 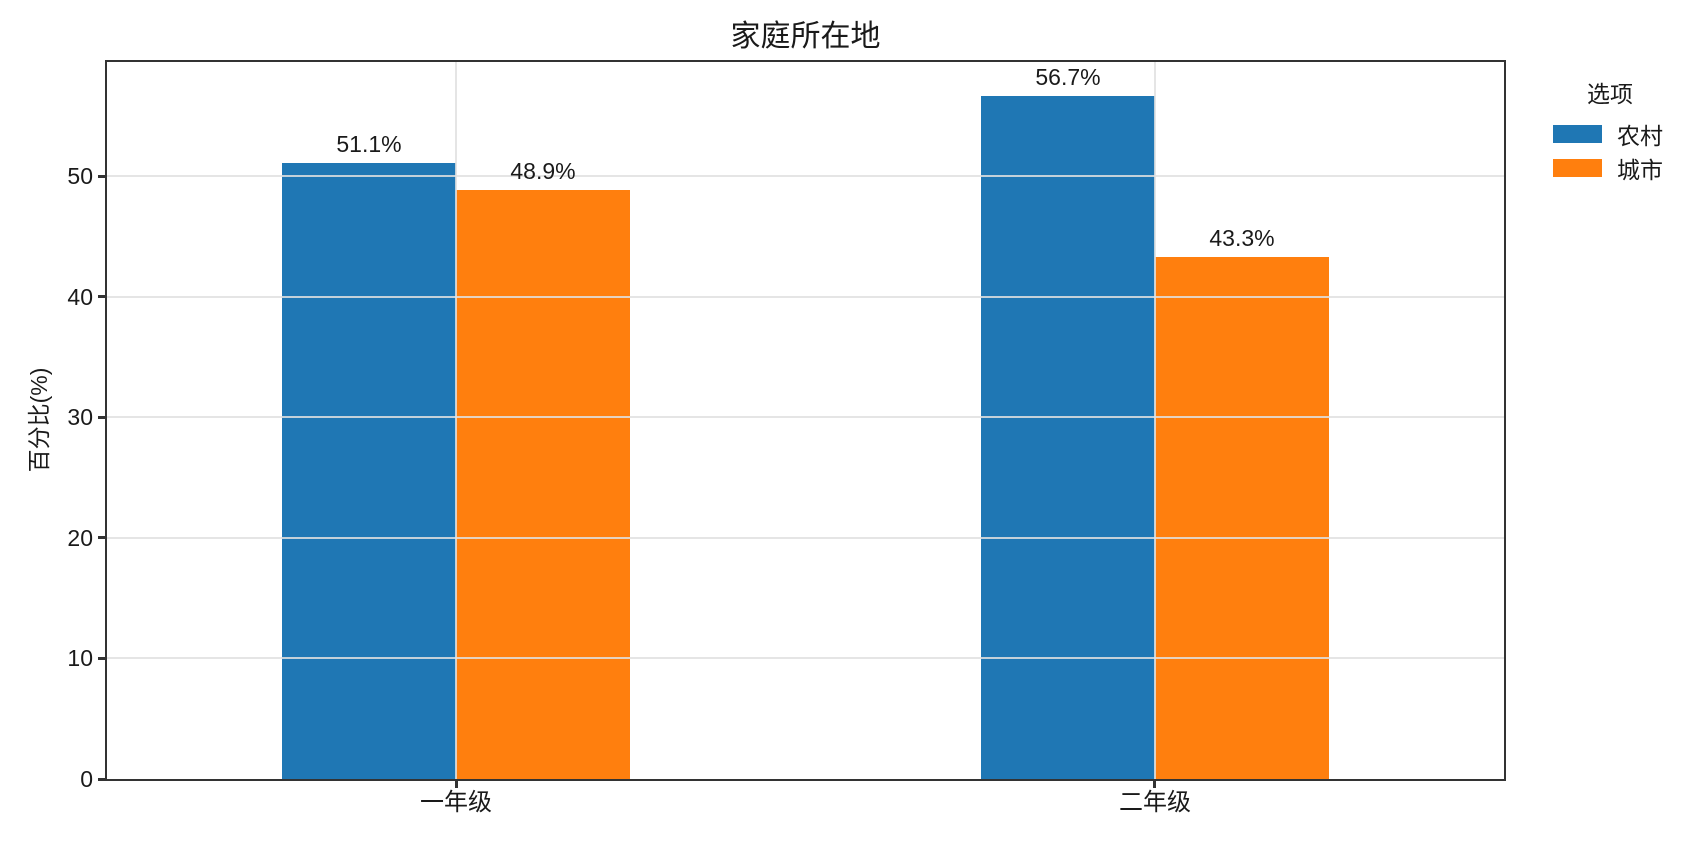 What do you see at coordinates (1640, 169) in the screenshot?
I see `legend-label: 城市` at bounding box center [1640, 169].